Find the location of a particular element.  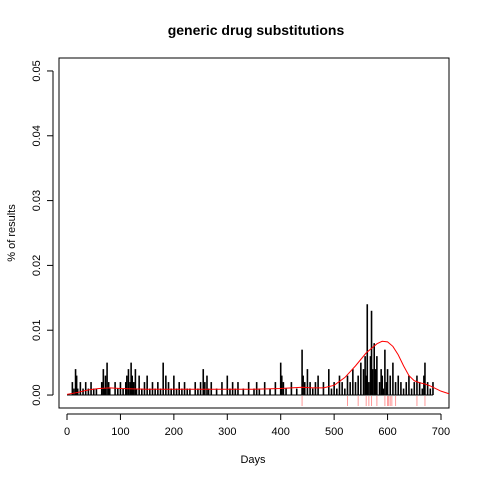

x-tick-label: 300 is located at coordinates (227, 432).